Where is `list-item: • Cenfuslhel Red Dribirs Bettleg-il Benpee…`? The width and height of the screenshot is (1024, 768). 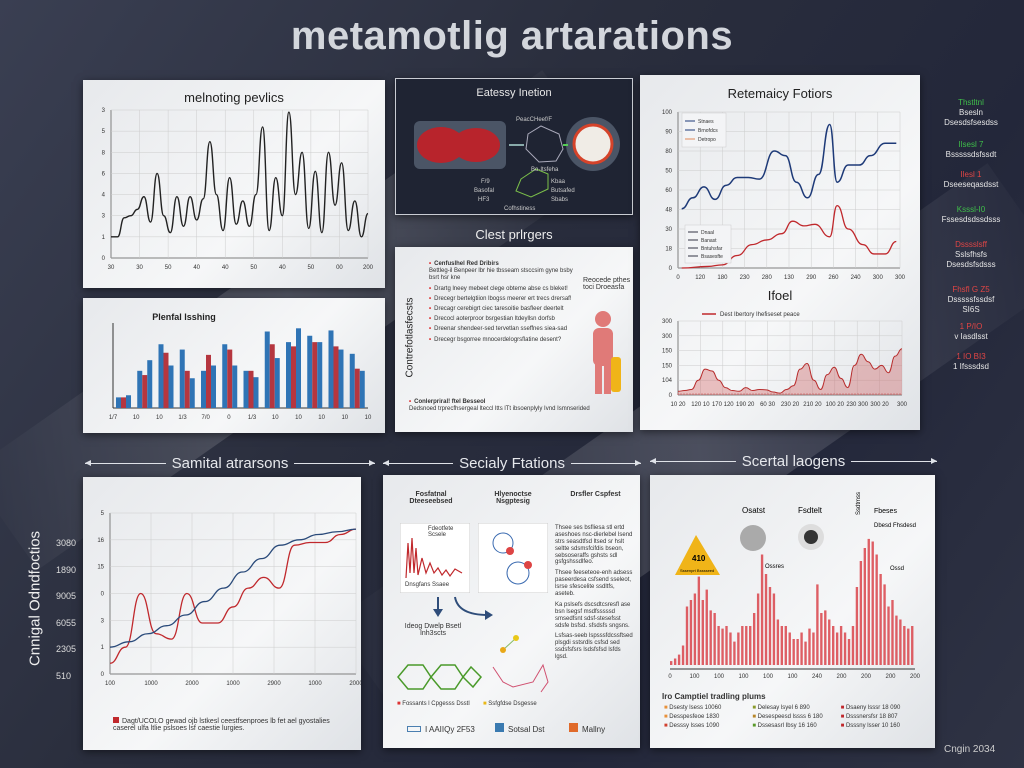 list-item: • Cenfuslhel Red Dribirs Bettleg-il Benpee… is located at coordinates (501, 271).